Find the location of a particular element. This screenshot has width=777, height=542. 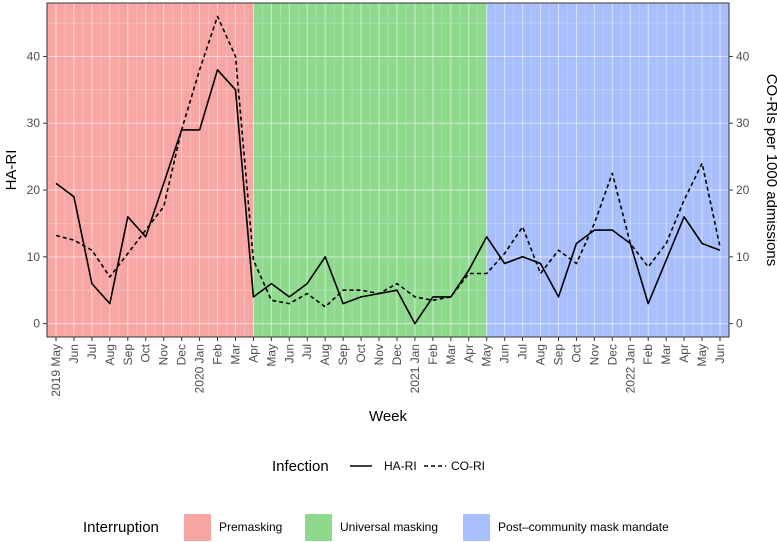

x-tick-label: 2019 May is located at coordinates (56, 370).